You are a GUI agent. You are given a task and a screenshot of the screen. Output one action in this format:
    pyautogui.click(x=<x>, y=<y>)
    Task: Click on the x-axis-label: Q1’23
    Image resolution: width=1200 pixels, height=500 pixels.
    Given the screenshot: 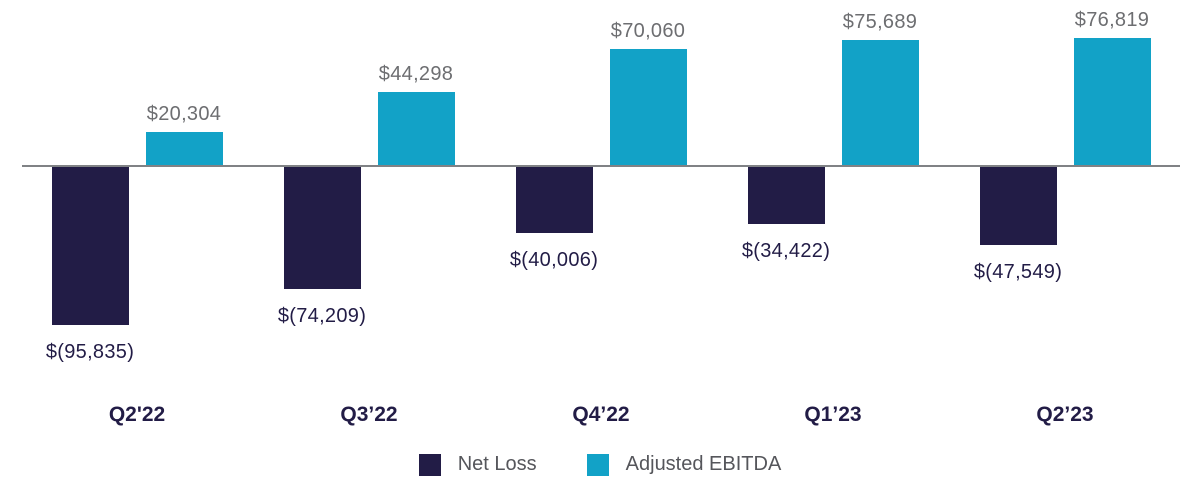 What is the action you would take?
    pyautogui.click(x=833, y=414)
    